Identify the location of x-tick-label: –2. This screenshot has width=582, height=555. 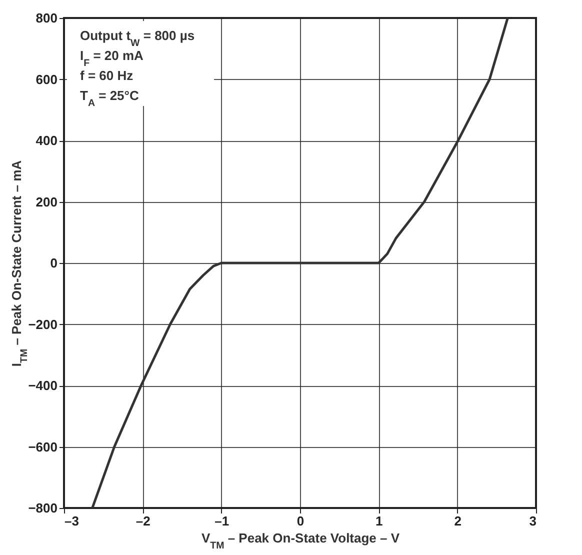
(143, 521).